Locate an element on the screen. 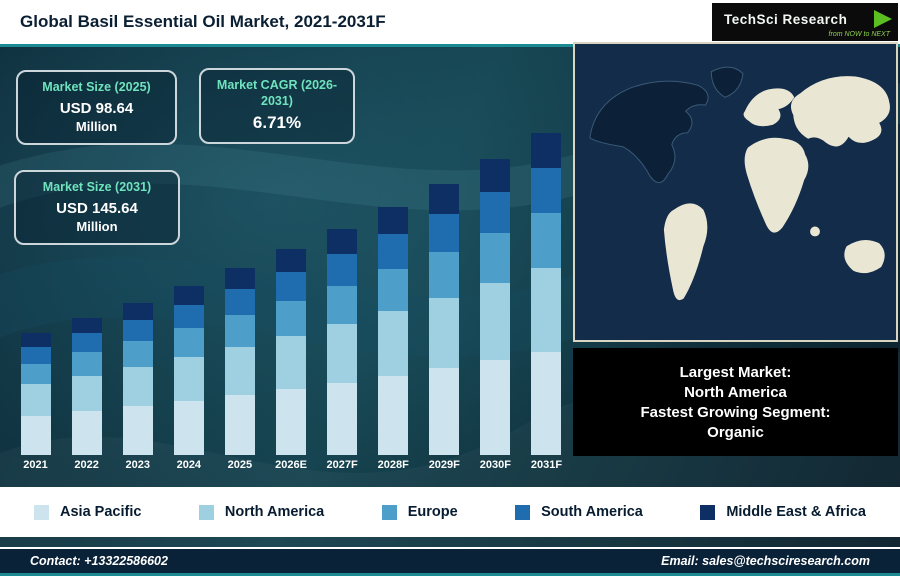  continent-africa is located at coordinates (776, 185).